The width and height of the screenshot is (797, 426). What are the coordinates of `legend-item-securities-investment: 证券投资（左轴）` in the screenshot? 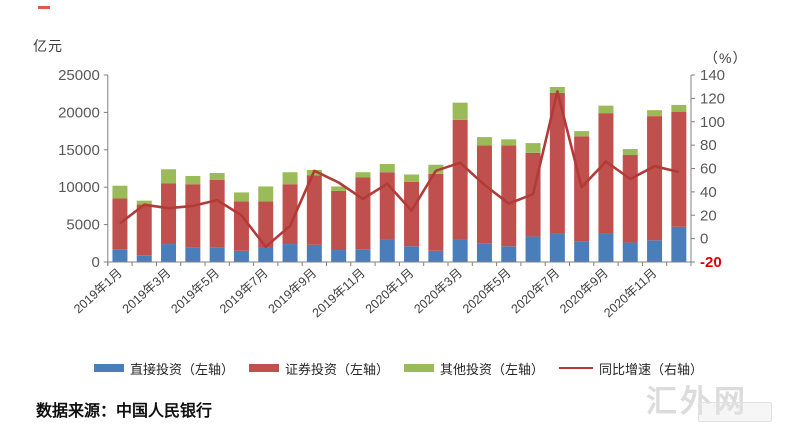 It's located at (318, 368).